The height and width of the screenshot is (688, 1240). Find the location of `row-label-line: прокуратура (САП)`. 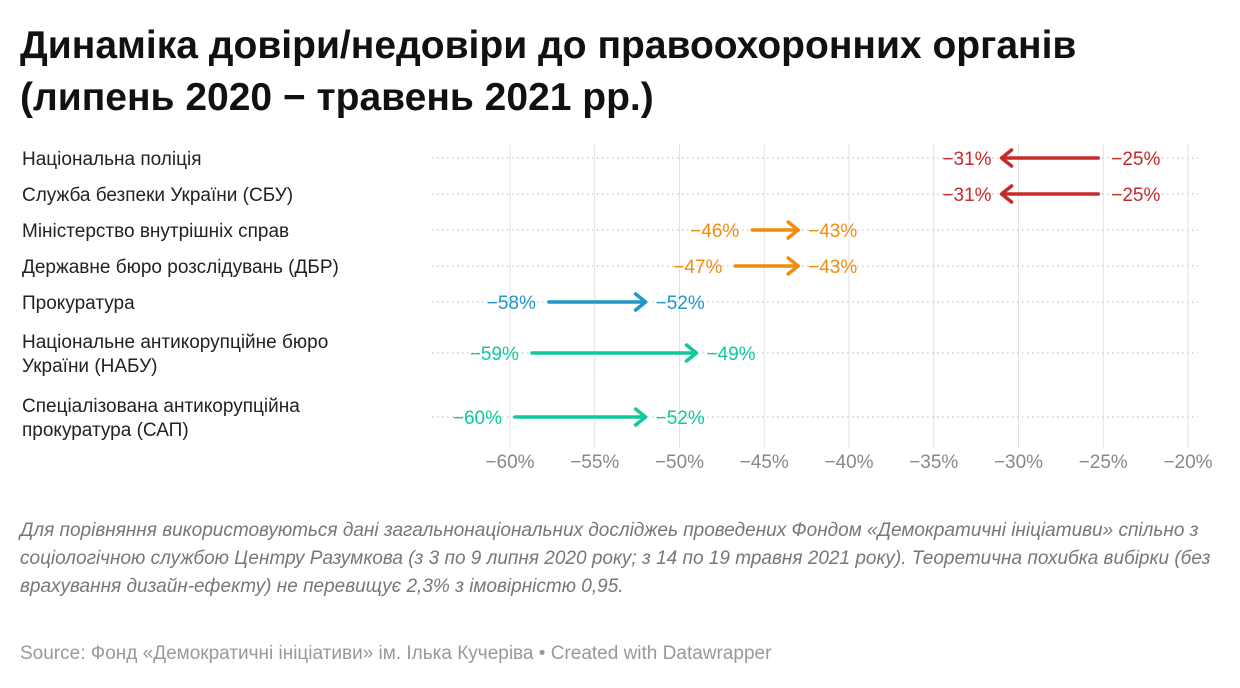

row-label-line: прокуратура (САП) is located at coordinates (105, 430).